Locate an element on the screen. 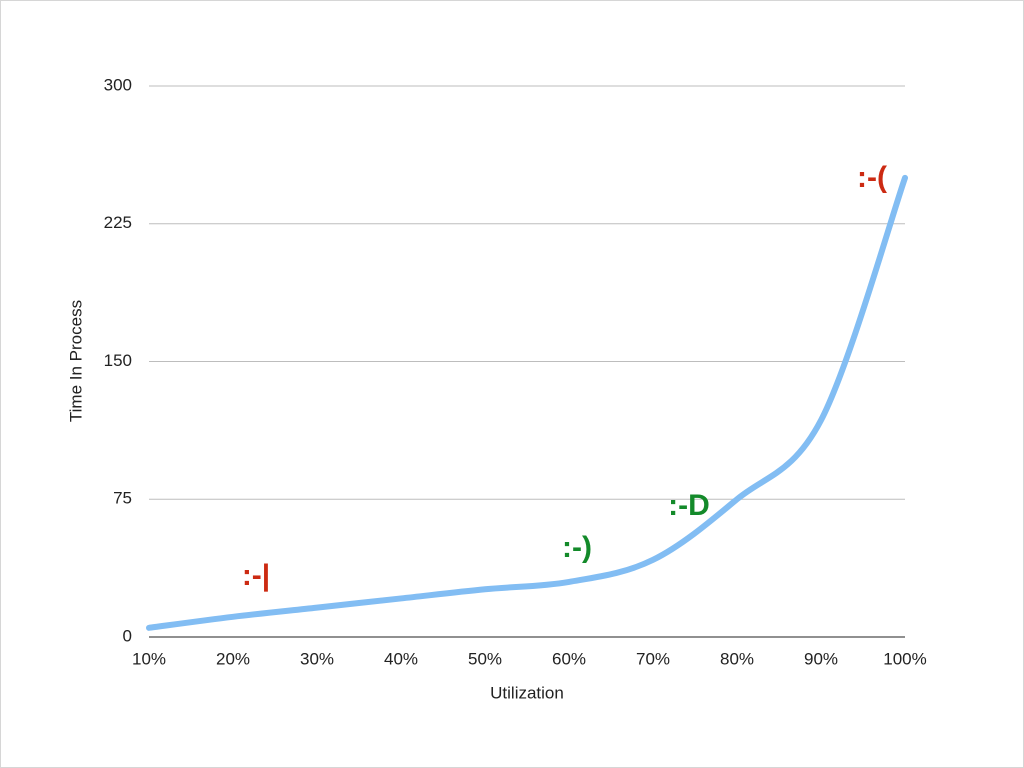  y-axis-title: Time In Process is located at coordinates (75, 361).